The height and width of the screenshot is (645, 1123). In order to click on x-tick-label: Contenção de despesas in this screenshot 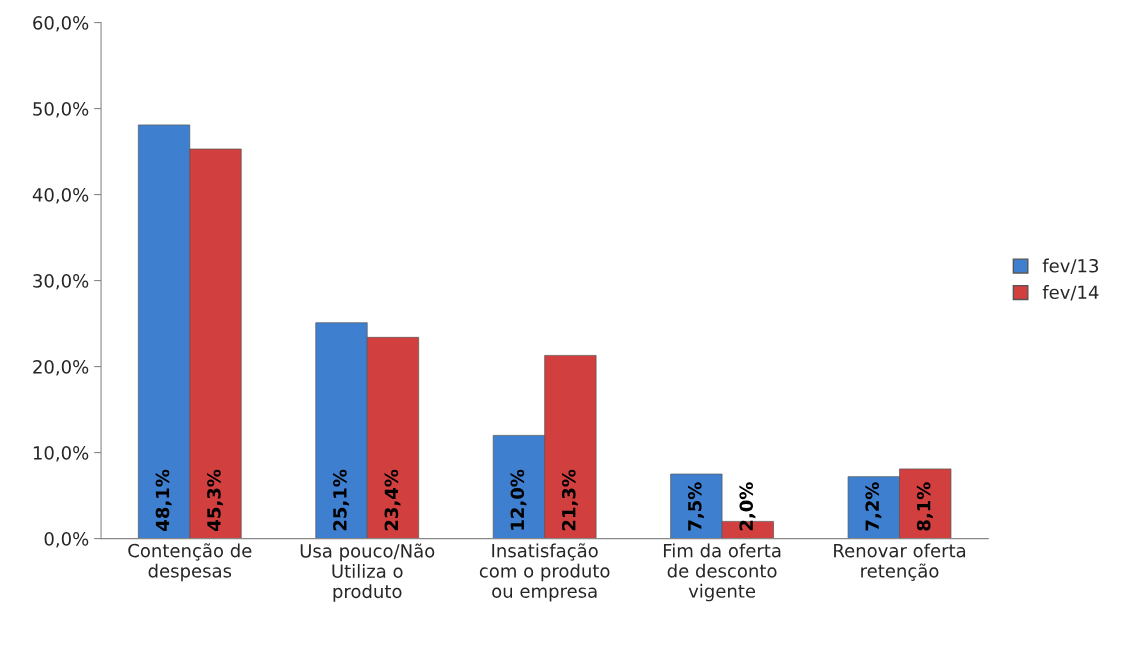, I will do `click(190, 562)`.